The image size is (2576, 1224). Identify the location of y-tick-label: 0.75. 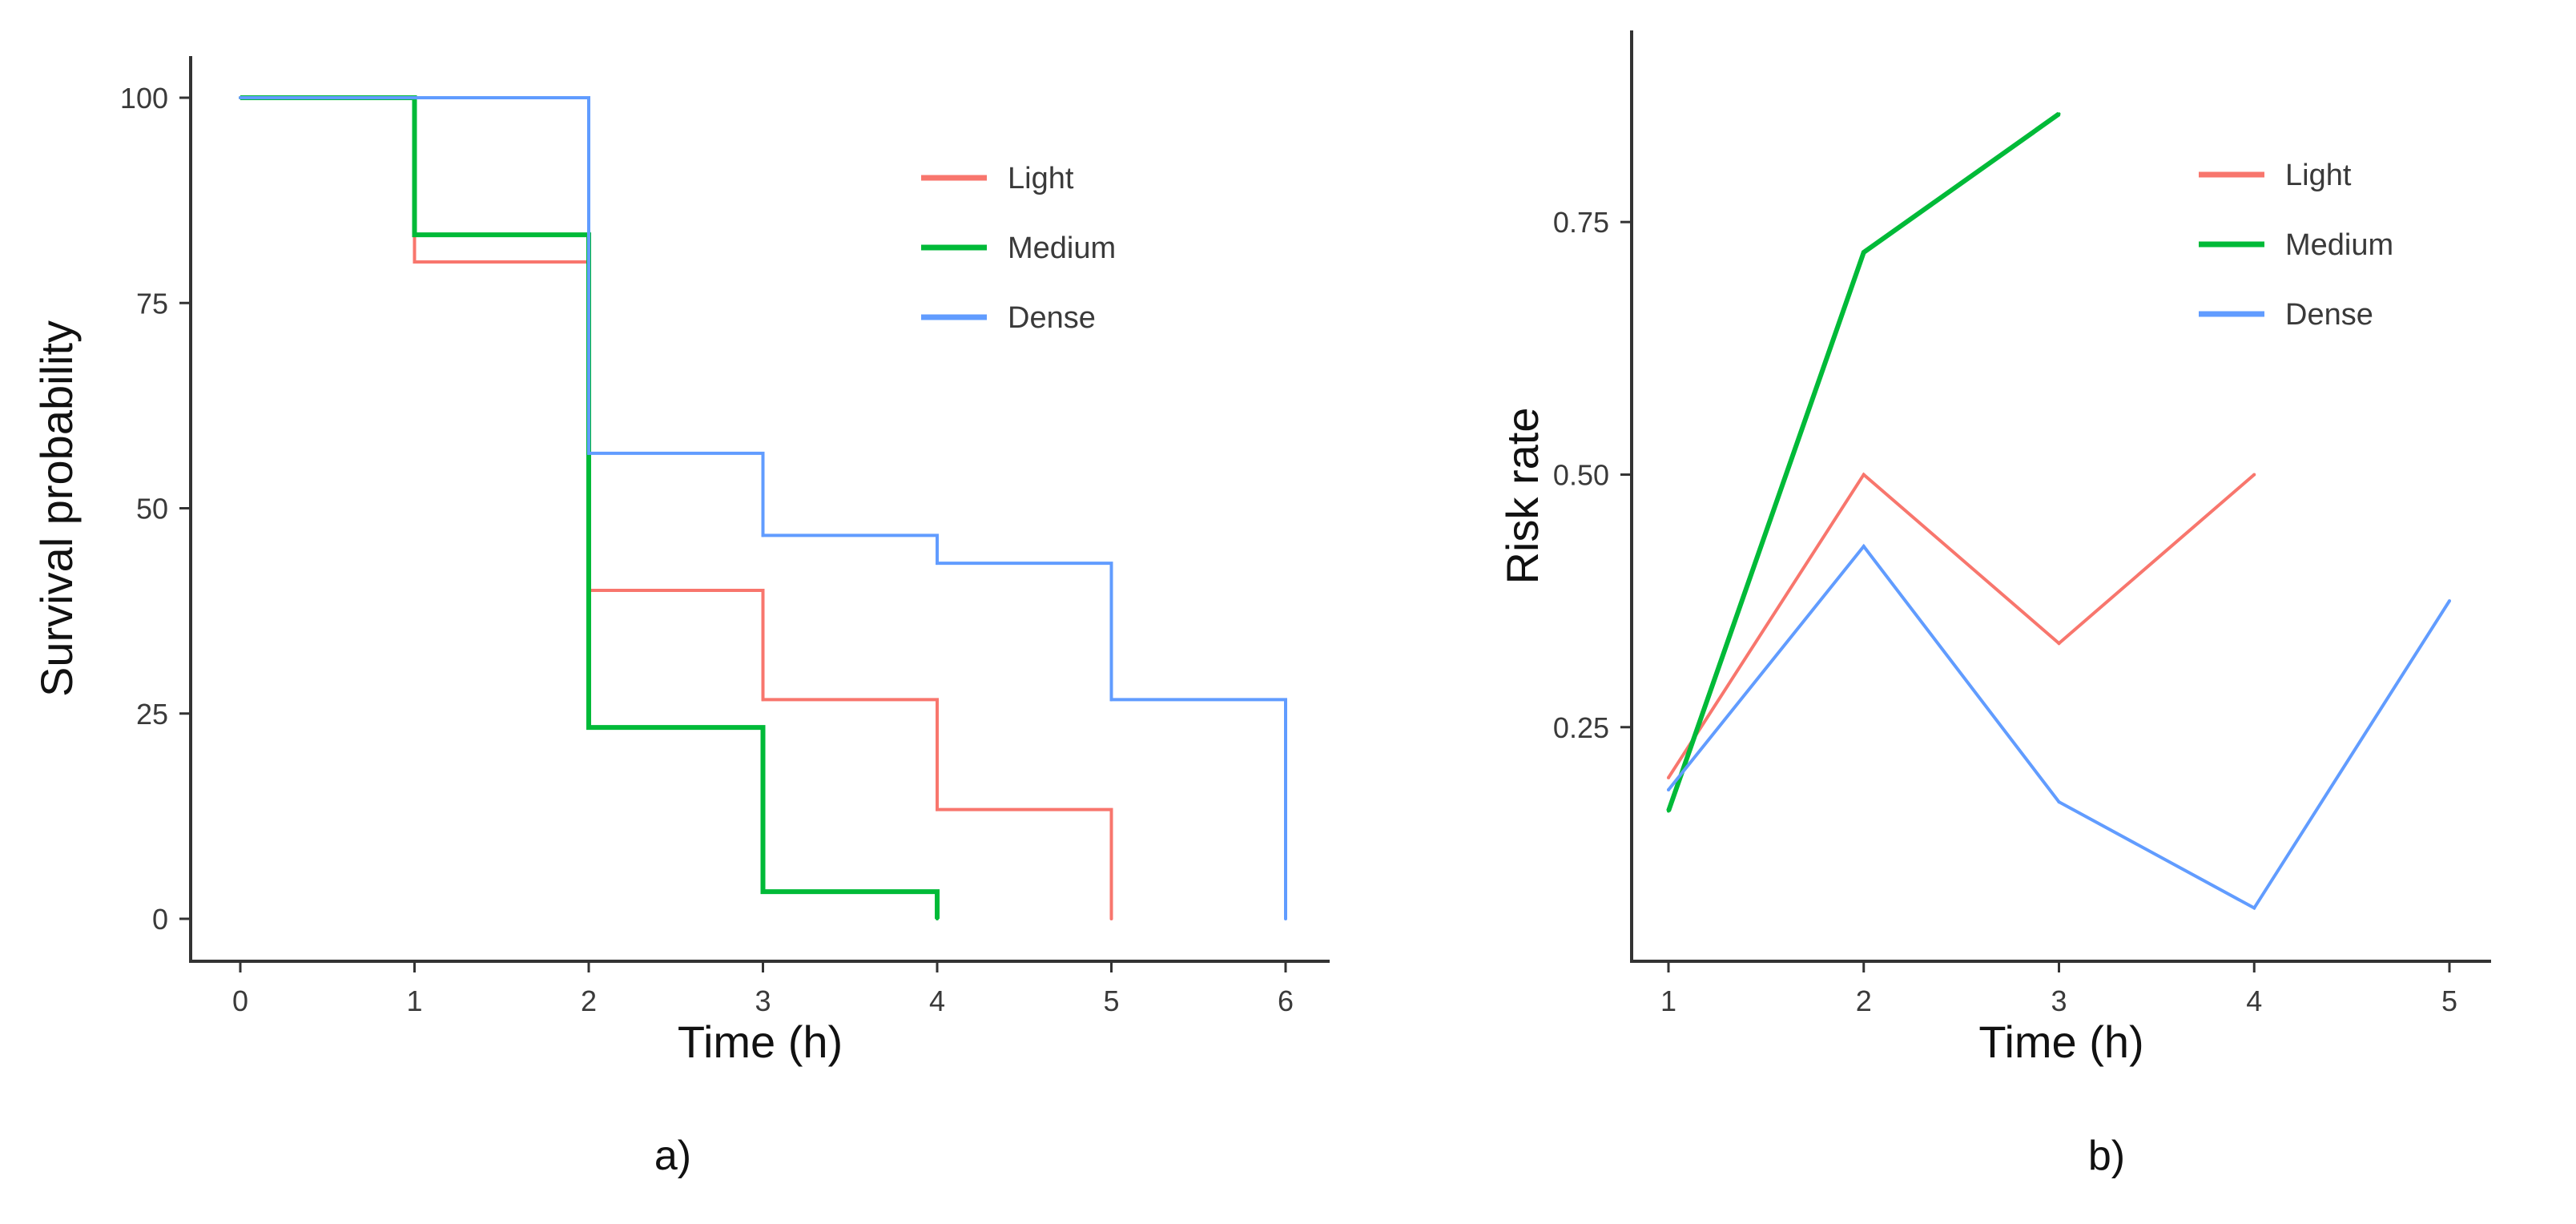
(1581, 223).